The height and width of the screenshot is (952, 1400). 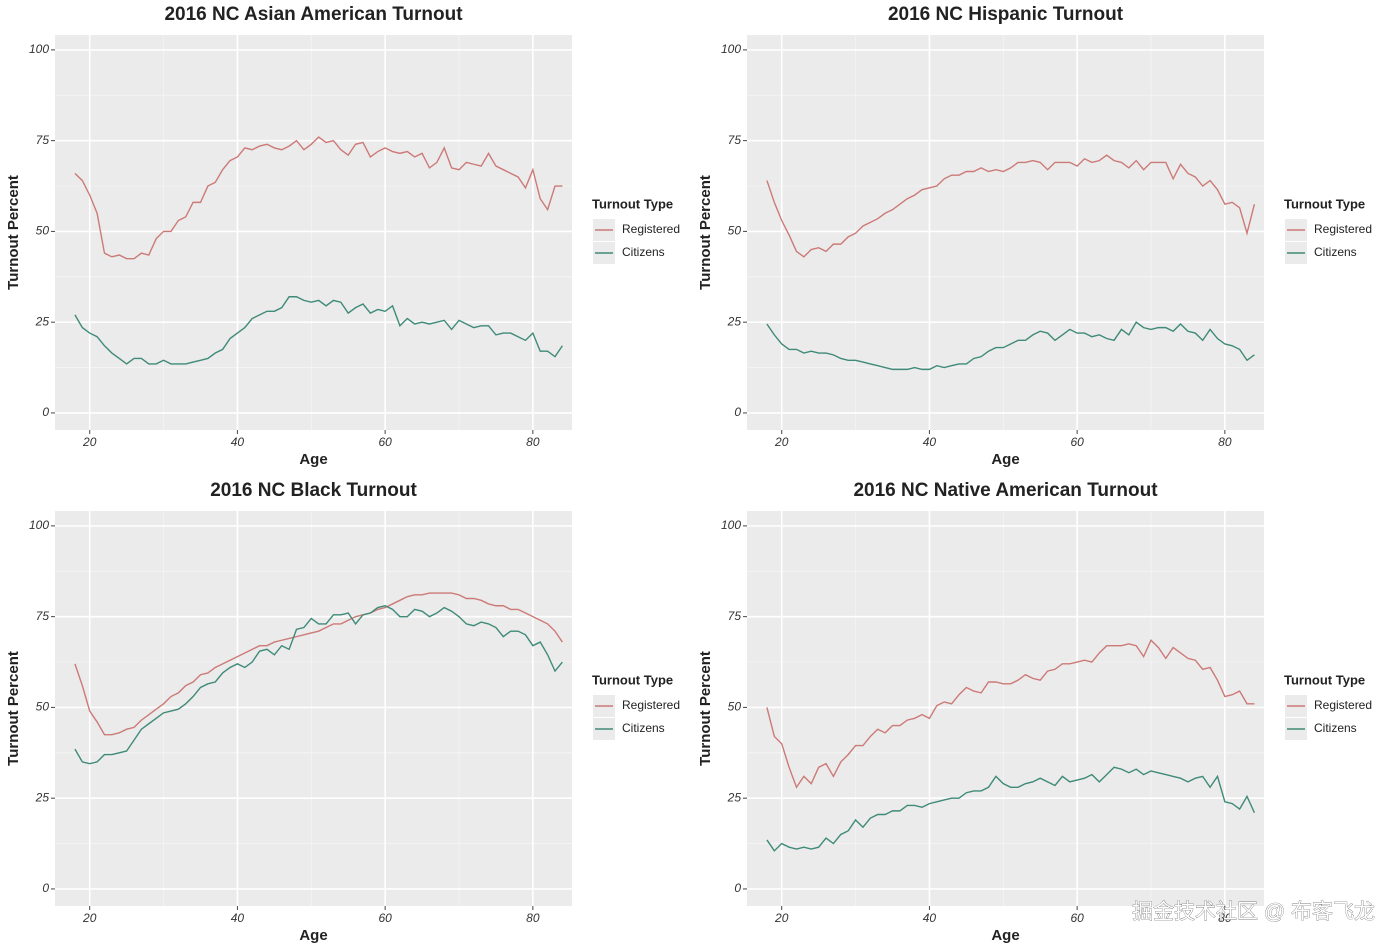 What do you see at coordinates (313, 14) in the screenshot?
I see `chart-title: 2016 NC Asian American Turnout` at bounding box center [313, 14].